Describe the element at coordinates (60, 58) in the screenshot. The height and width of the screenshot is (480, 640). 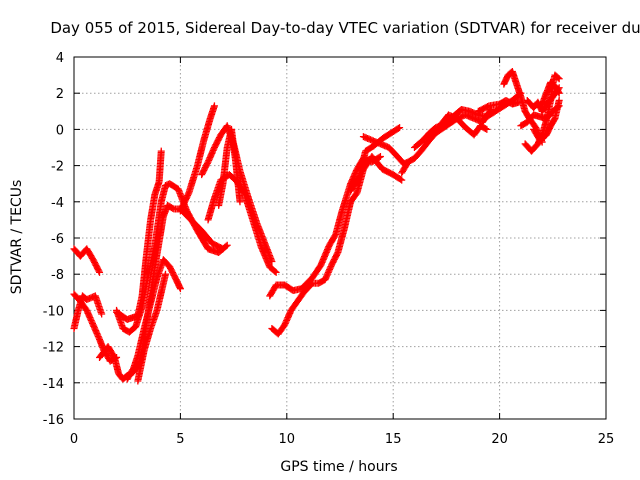
I see `y-tick-label: 4` at that location.